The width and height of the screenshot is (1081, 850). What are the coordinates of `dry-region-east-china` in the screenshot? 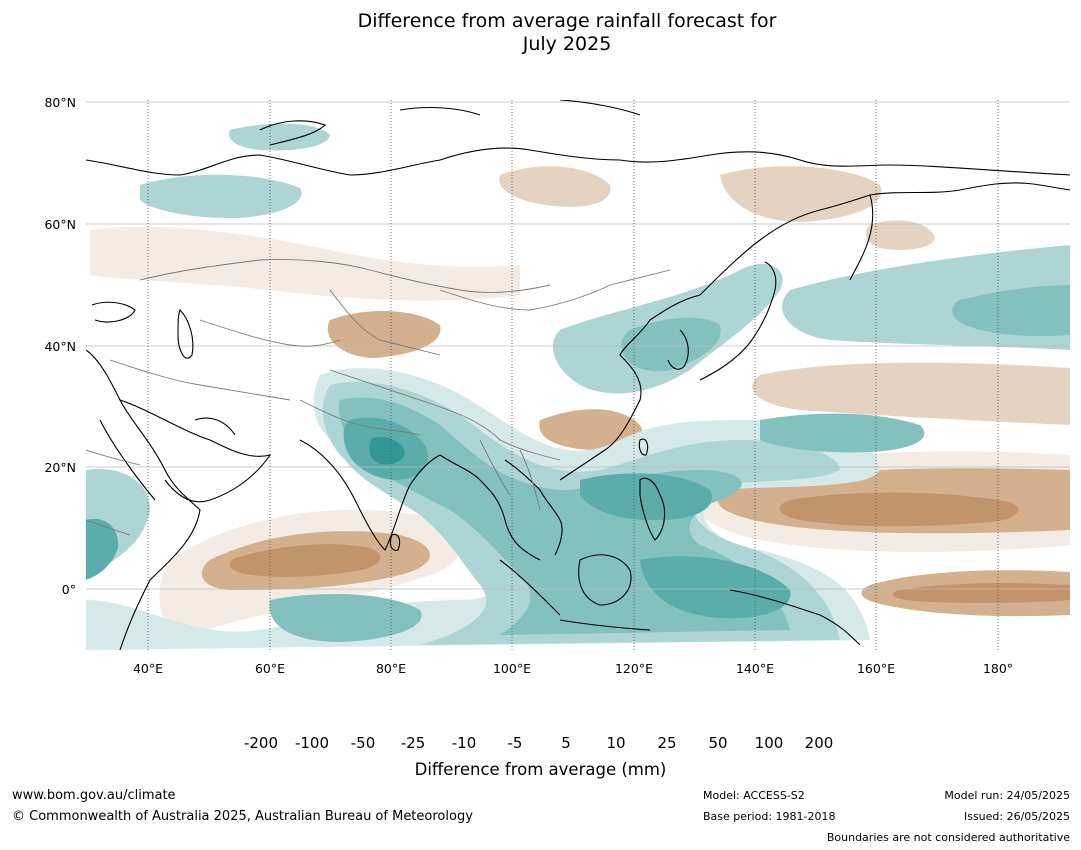 It's located at (590, 430).